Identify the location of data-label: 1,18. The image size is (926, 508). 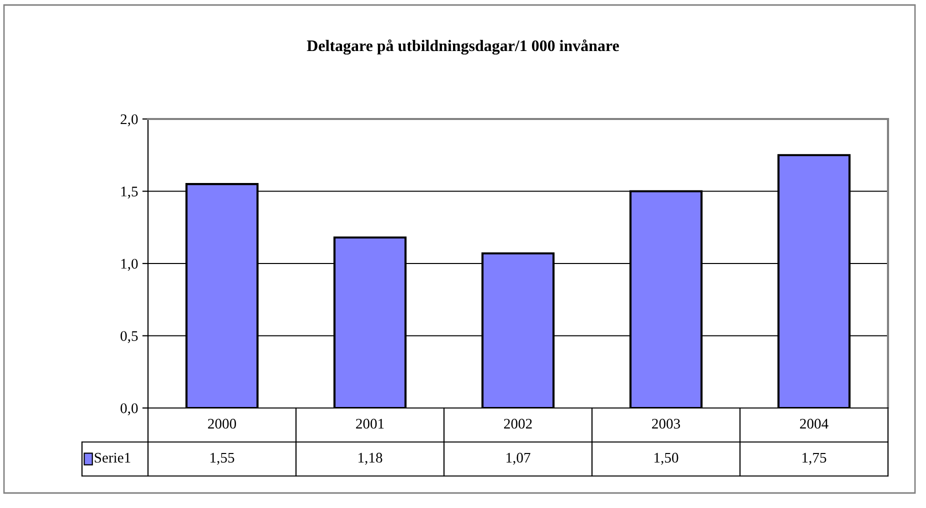
(370, 458).